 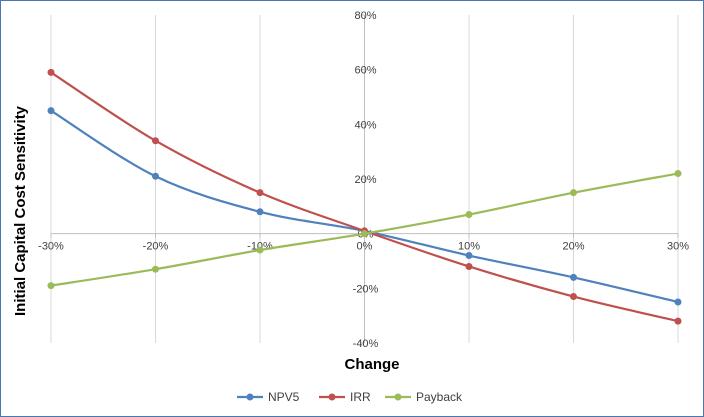 I want to click on x-axis-title: Change, so click(x=371, y=364).